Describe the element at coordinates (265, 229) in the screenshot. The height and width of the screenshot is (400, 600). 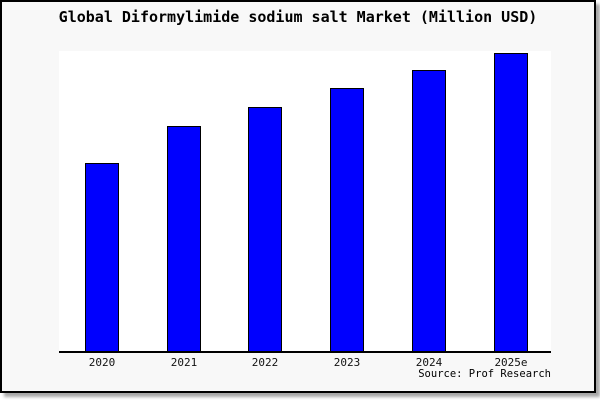
I see `bar-2022` at that location.